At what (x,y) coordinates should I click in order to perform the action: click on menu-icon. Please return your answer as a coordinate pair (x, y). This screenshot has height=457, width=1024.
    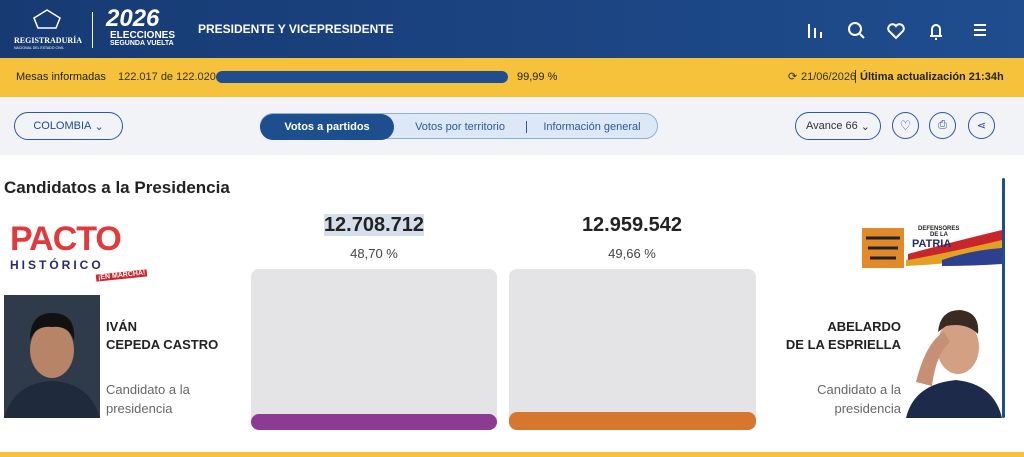
    Looking at the image, I should click on (980, 30).